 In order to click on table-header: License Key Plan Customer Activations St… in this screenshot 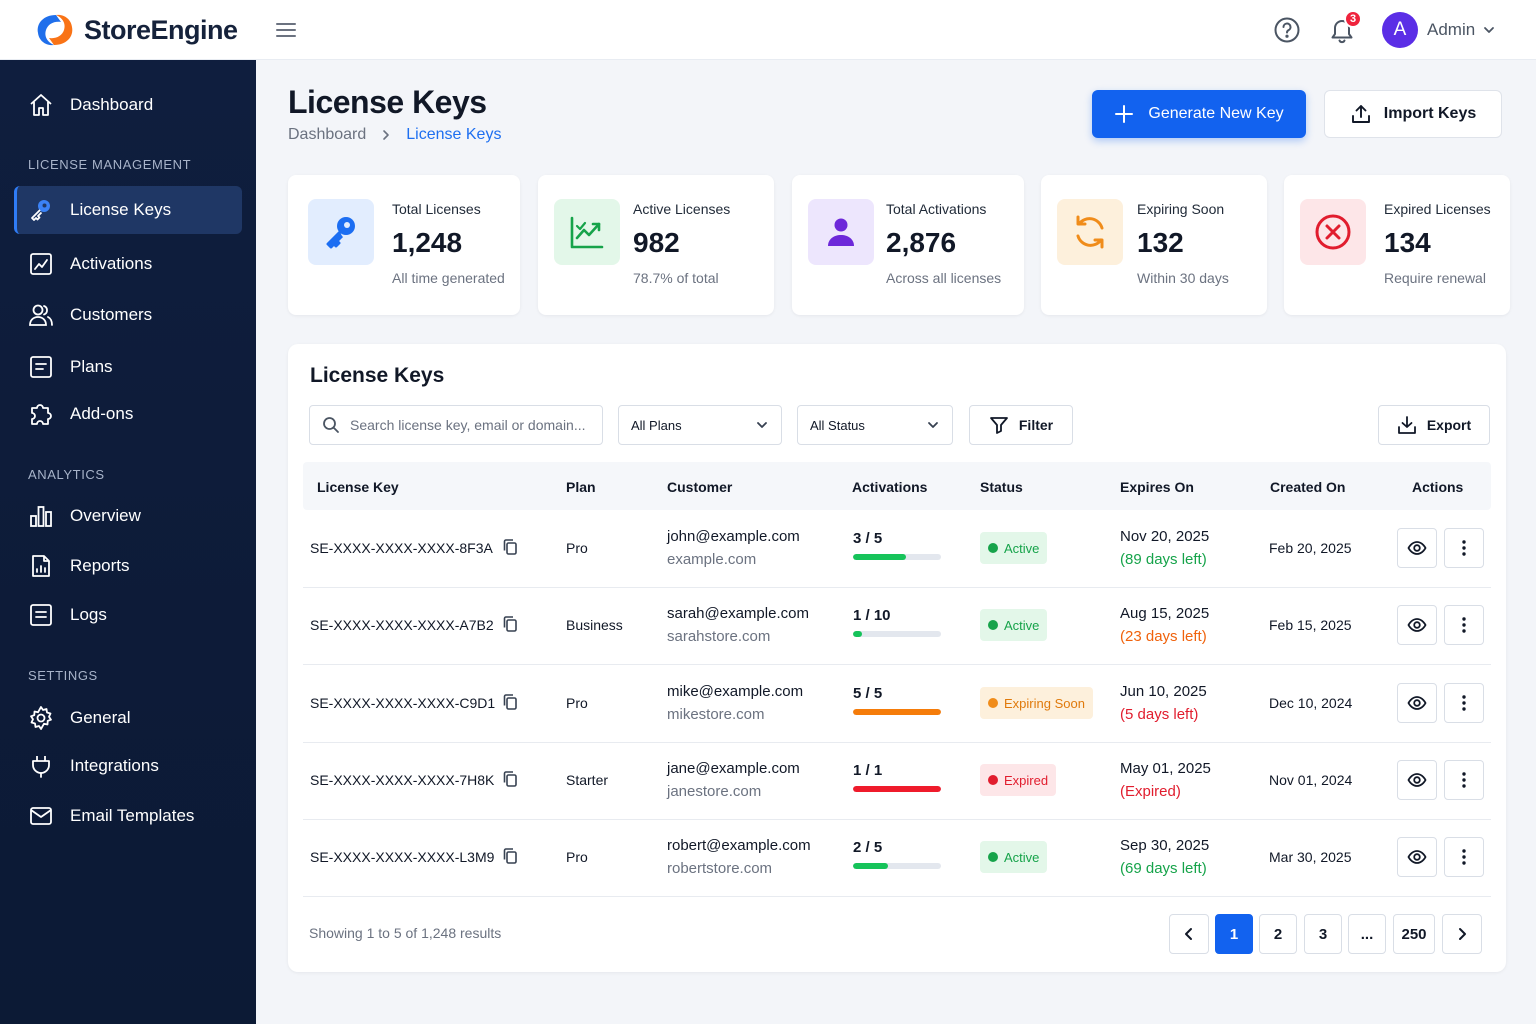, I will do `click(897, 486)`.